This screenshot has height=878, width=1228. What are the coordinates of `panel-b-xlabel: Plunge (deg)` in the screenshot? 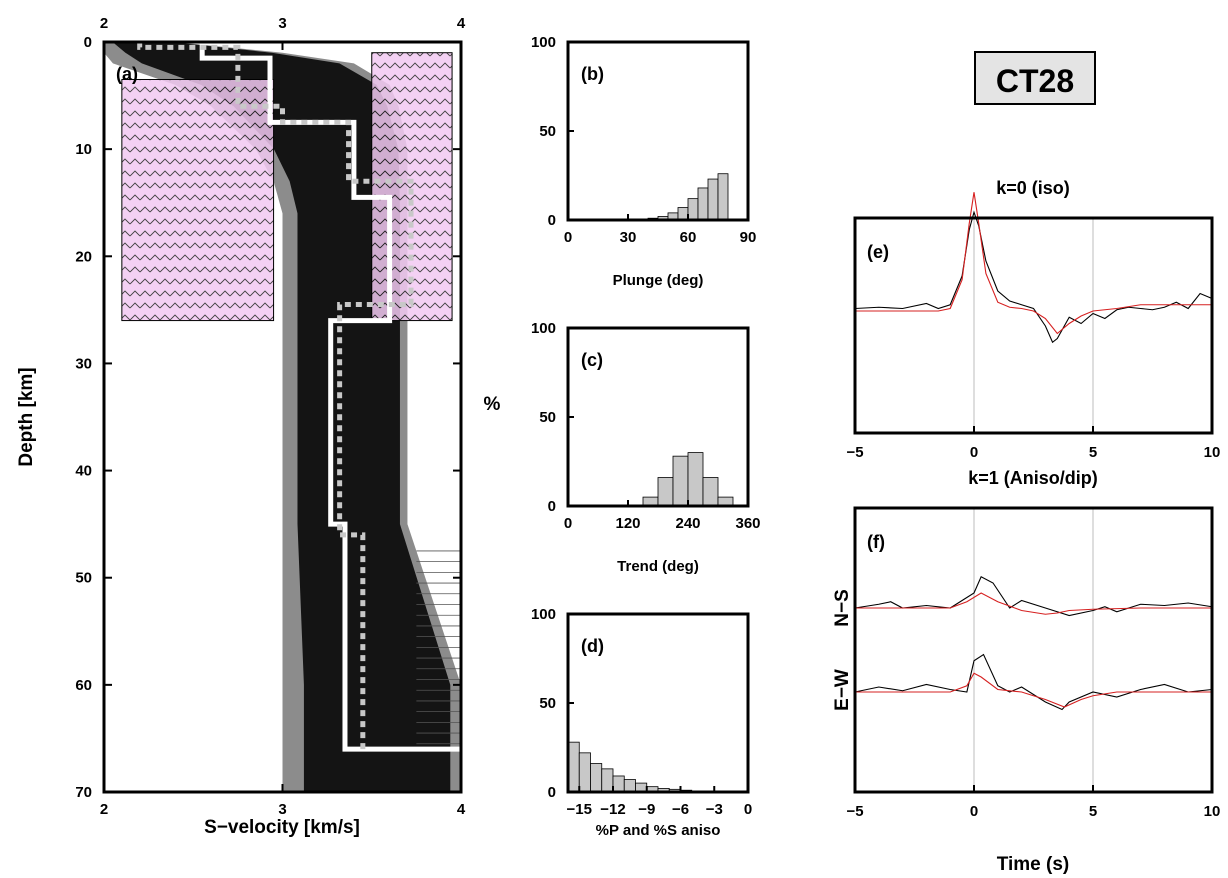 It's located at (658, 280).